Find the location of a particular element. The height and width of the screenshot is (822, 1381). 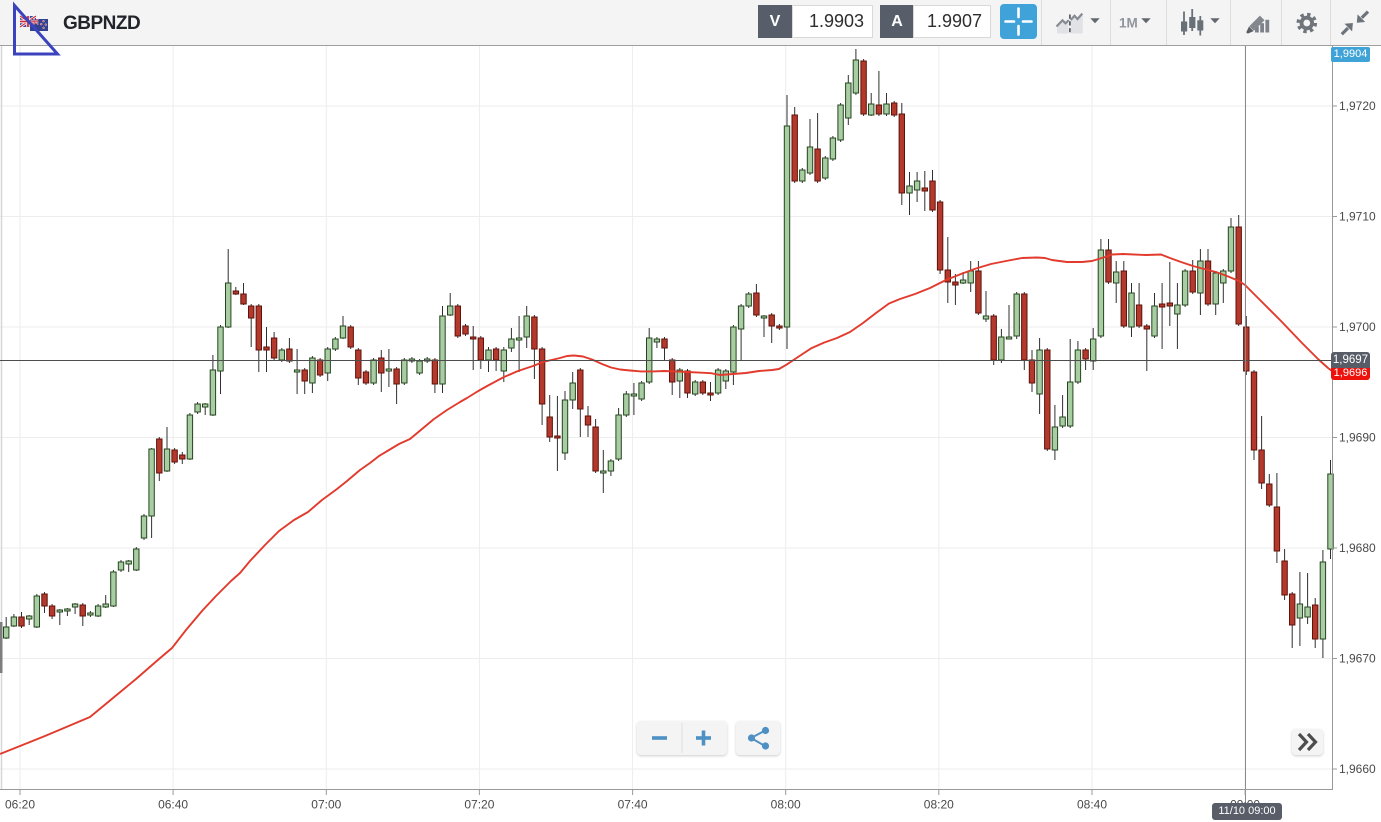

svg-text: 08:00 is located at coordinates (786, 805).